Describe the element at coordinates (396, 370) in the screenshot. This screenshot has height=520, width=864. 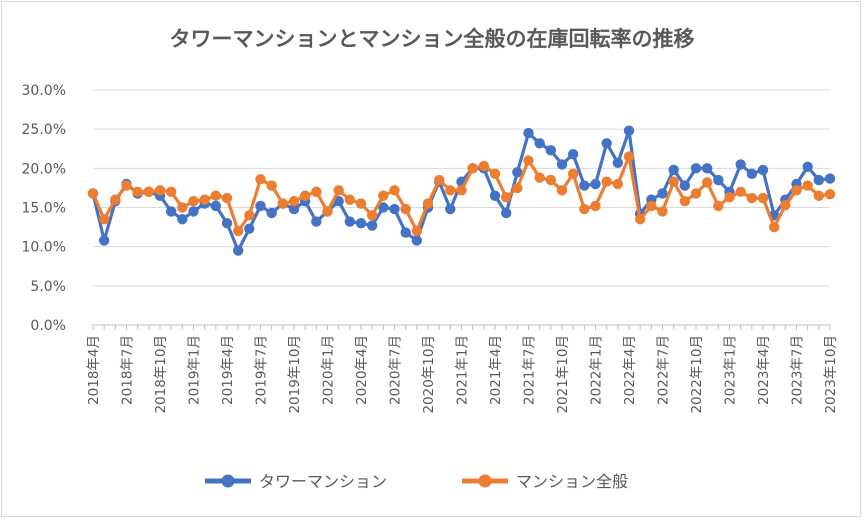
I see `x-tick-label: 2020年7月` at that location.